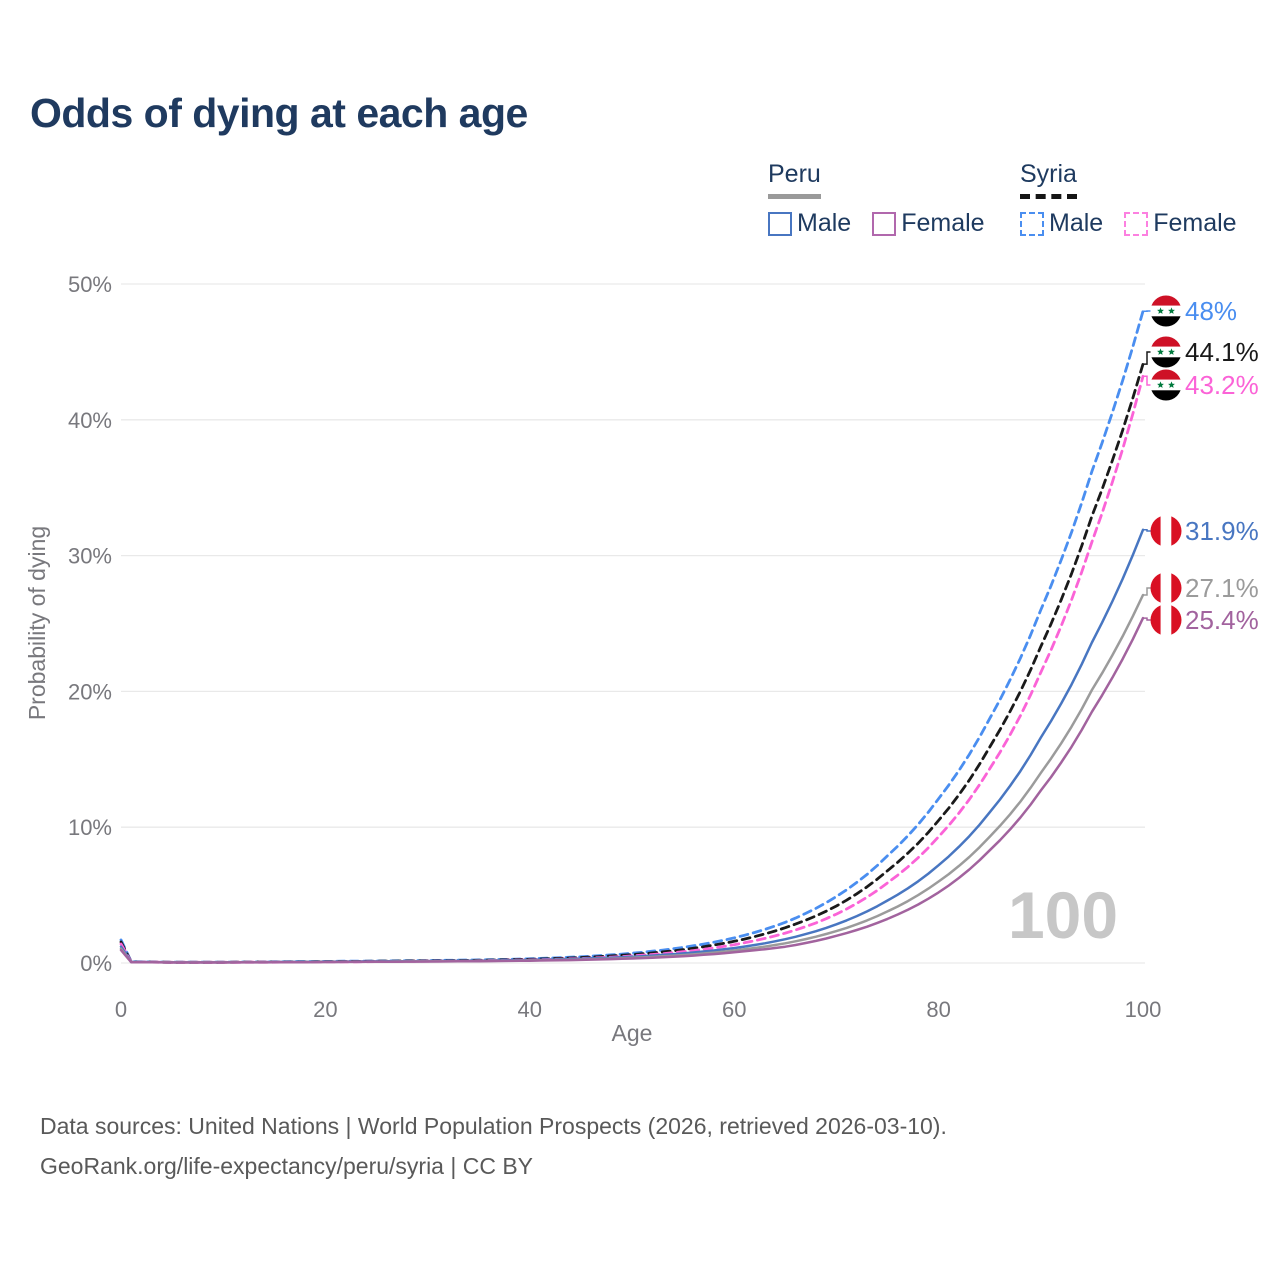  Describe the element at coordinates (1143, 1009) in the screenshot. I see `x-tick-label: 100` at that location.